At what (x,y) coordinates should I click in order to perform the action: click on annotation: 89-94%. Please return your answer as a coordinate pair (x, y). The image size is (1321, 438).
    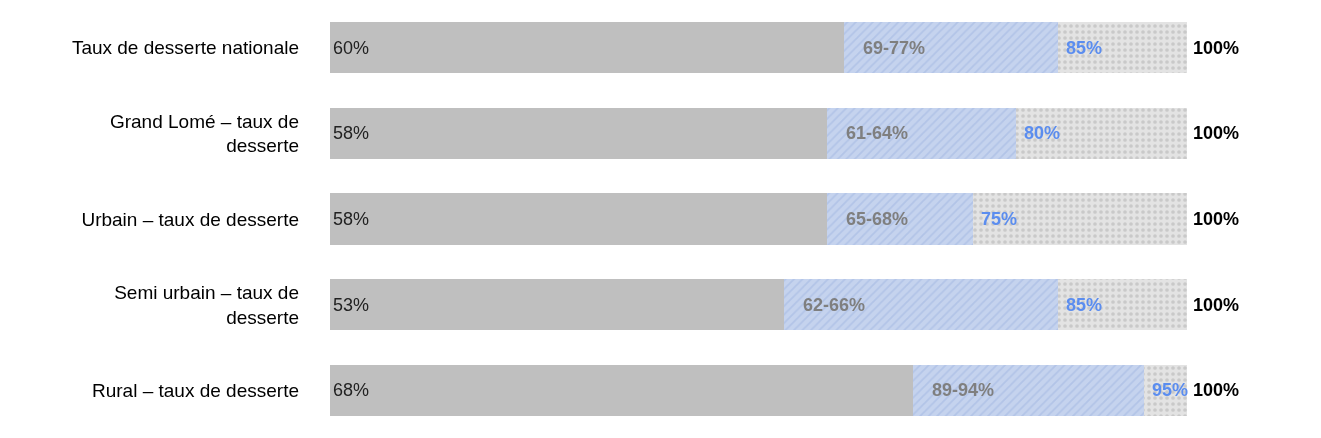
    Looking at the image, I should click on (963, 390).